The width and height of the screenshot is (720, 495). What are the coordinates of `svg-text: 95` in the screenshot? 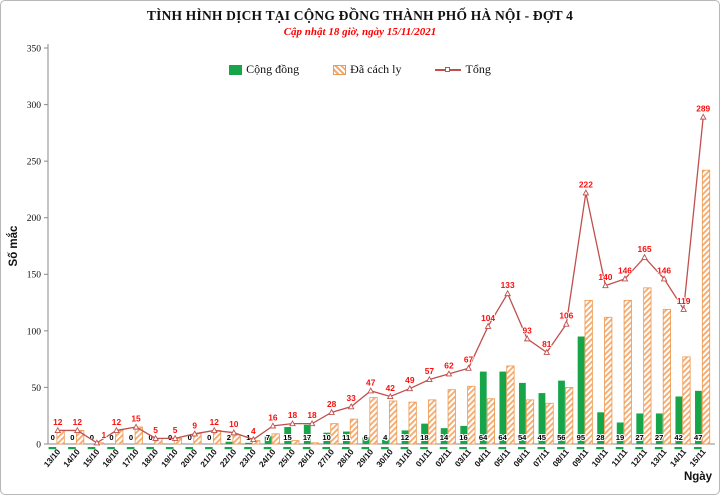 It's located at (581, 437).